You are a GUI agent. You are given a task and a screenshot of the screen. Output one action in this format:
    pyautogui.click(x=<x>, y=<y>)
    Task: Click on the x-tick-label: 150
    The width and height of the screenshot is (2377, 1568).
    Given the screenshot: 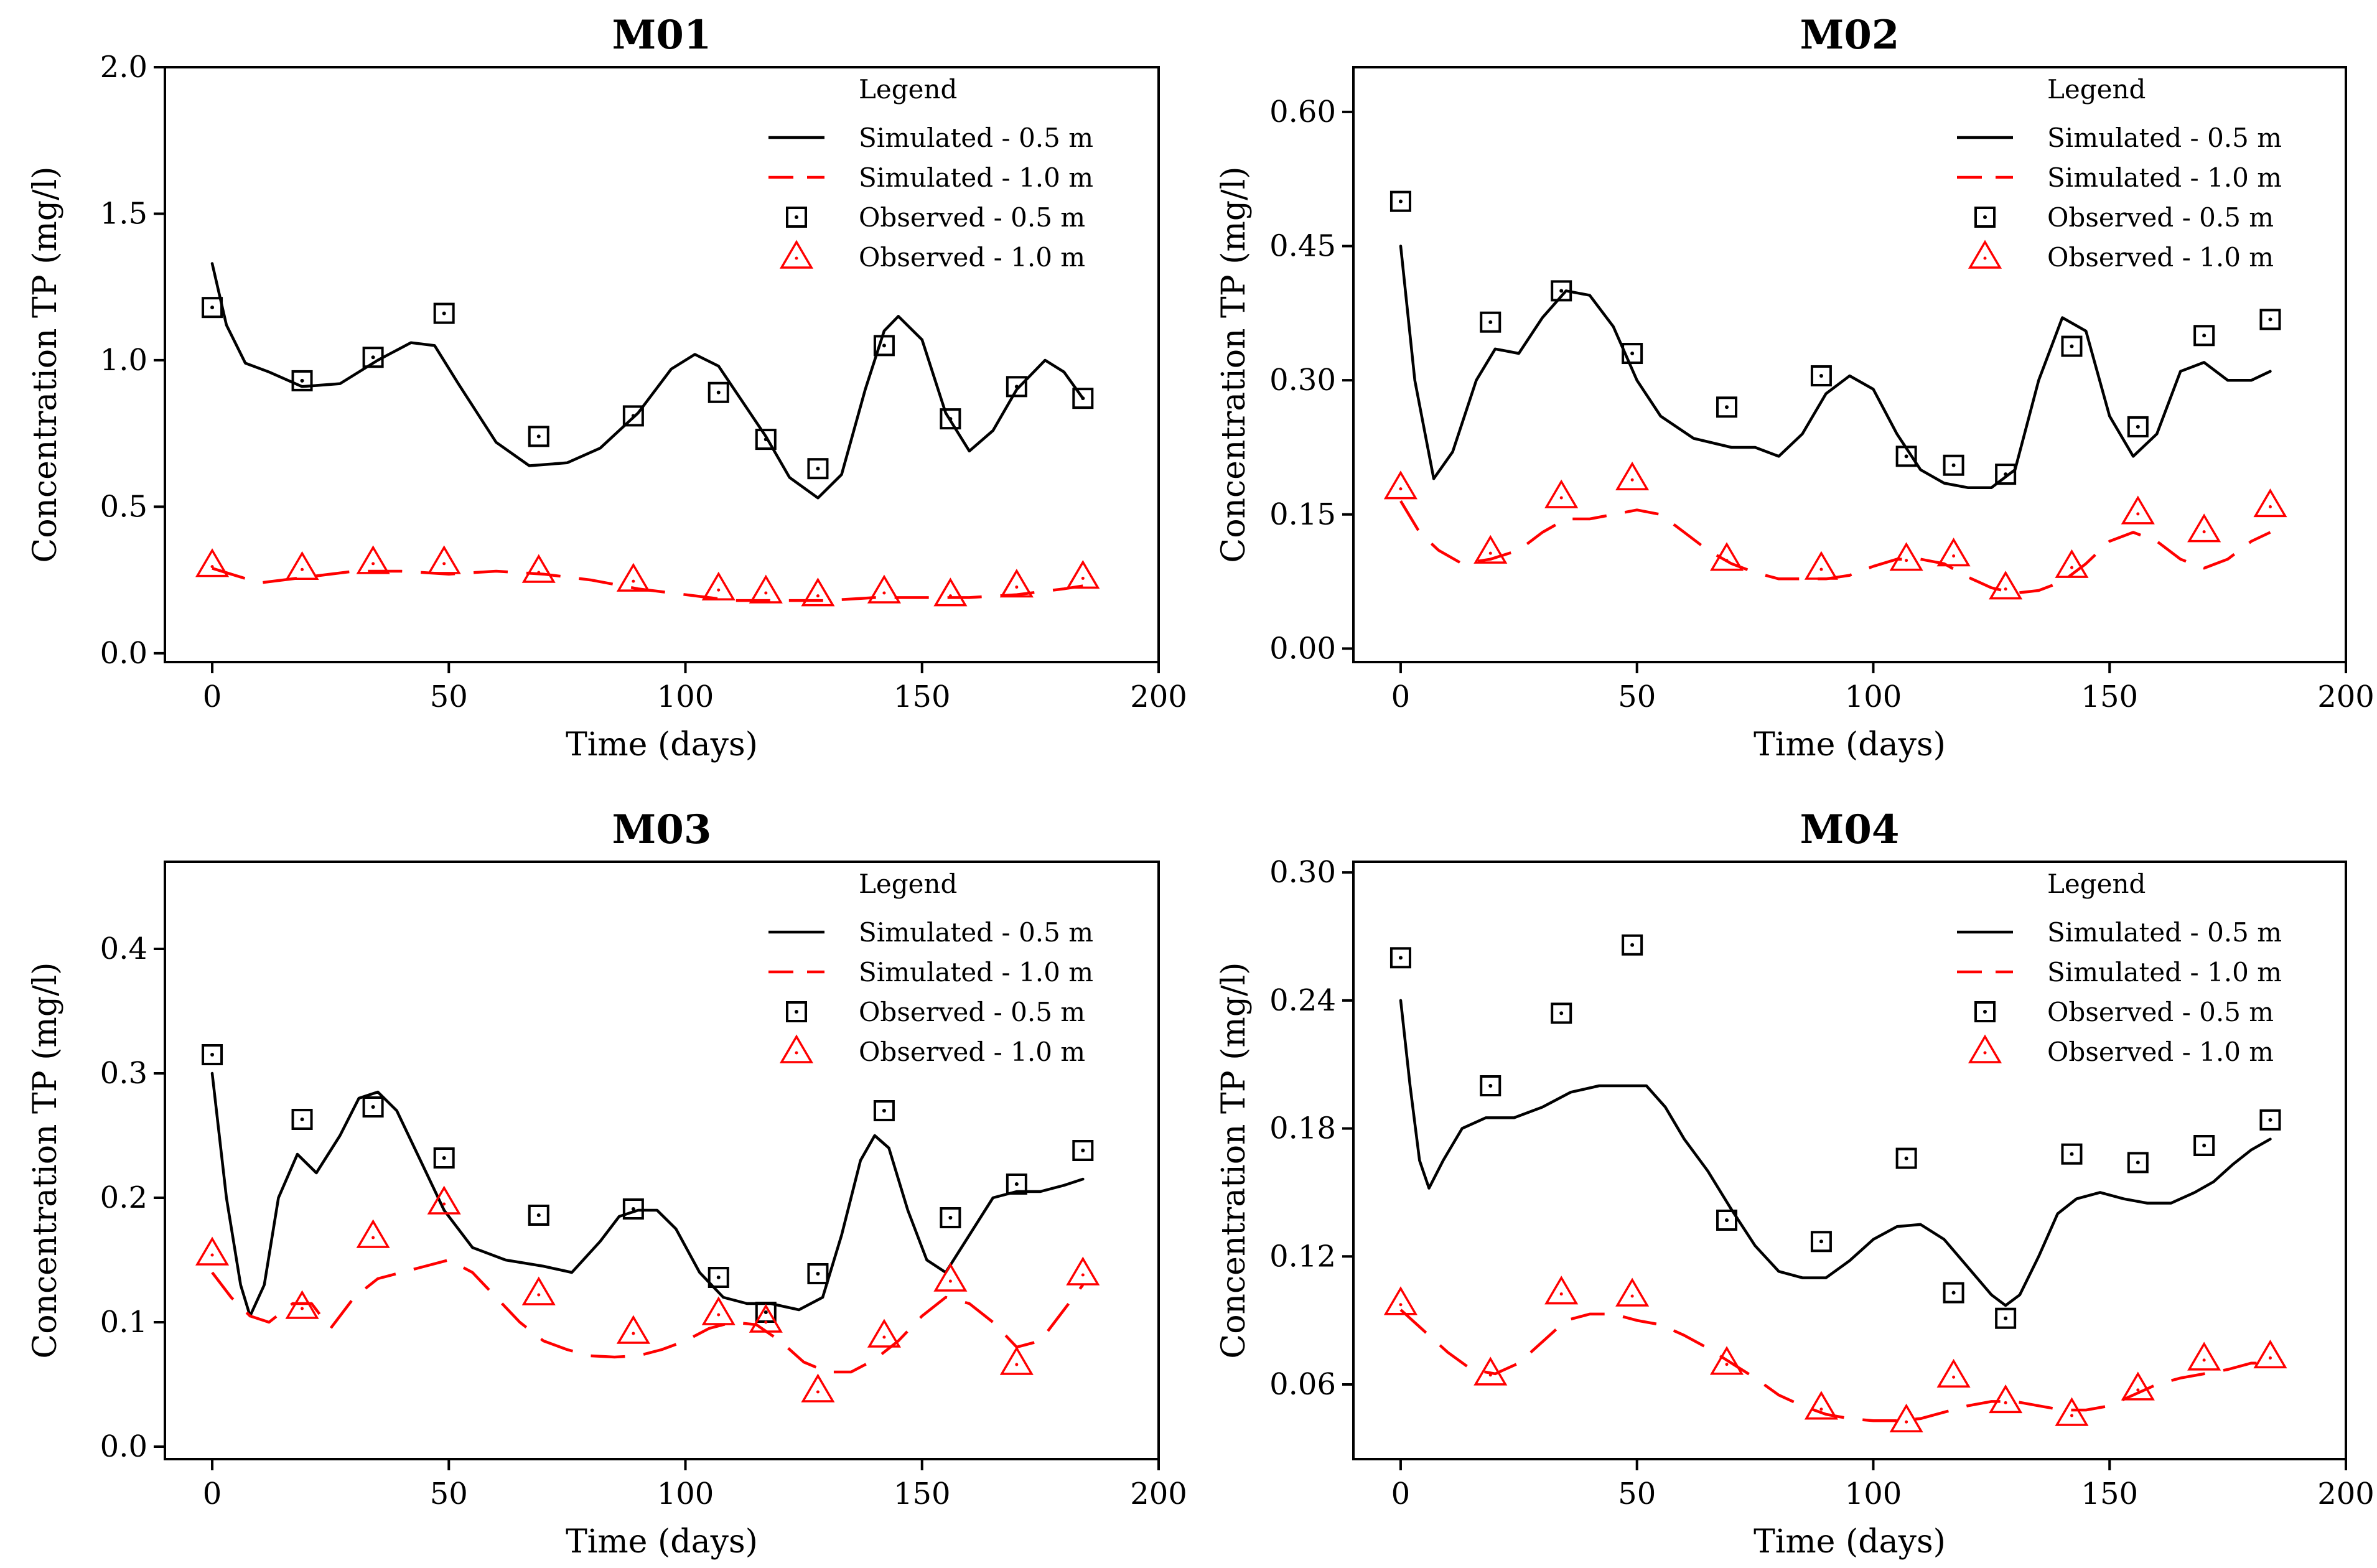 What is the action you would take?
    pyautogui.click(x=2110, y=696)
    